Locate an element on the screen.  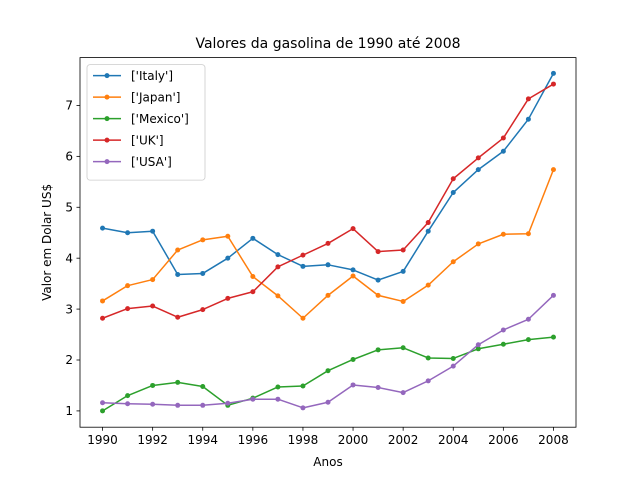
x-tick-label: 1998 is located at coordinates (303, 440).